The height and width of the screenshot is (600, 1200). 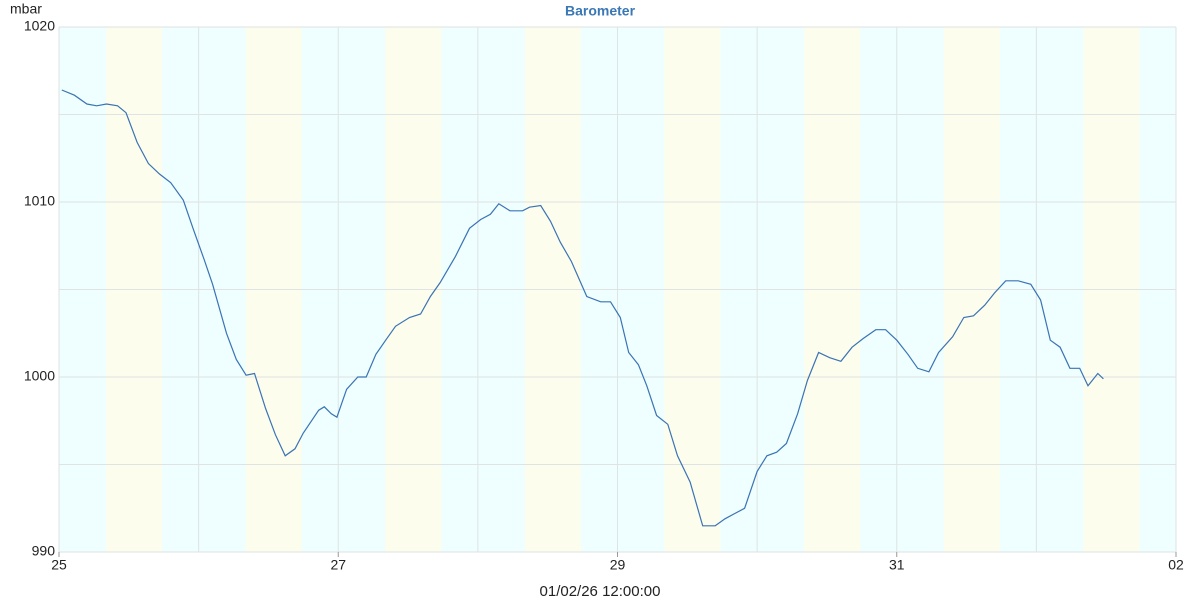 What do you see at coordinates (39, 201) in the screenshot?
I see `y-tick-label: 1010` at bounding box center [39, 201].